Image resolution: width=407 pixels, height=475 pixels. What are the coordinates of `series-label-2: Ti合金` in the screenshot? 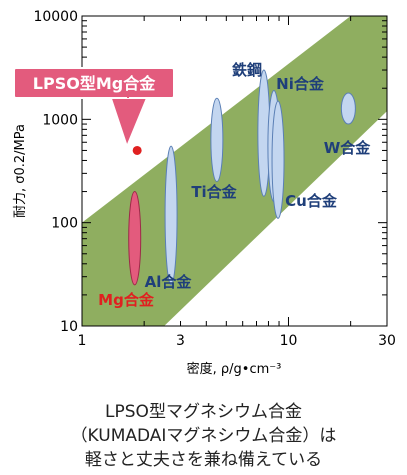 It's located at (214, 192).